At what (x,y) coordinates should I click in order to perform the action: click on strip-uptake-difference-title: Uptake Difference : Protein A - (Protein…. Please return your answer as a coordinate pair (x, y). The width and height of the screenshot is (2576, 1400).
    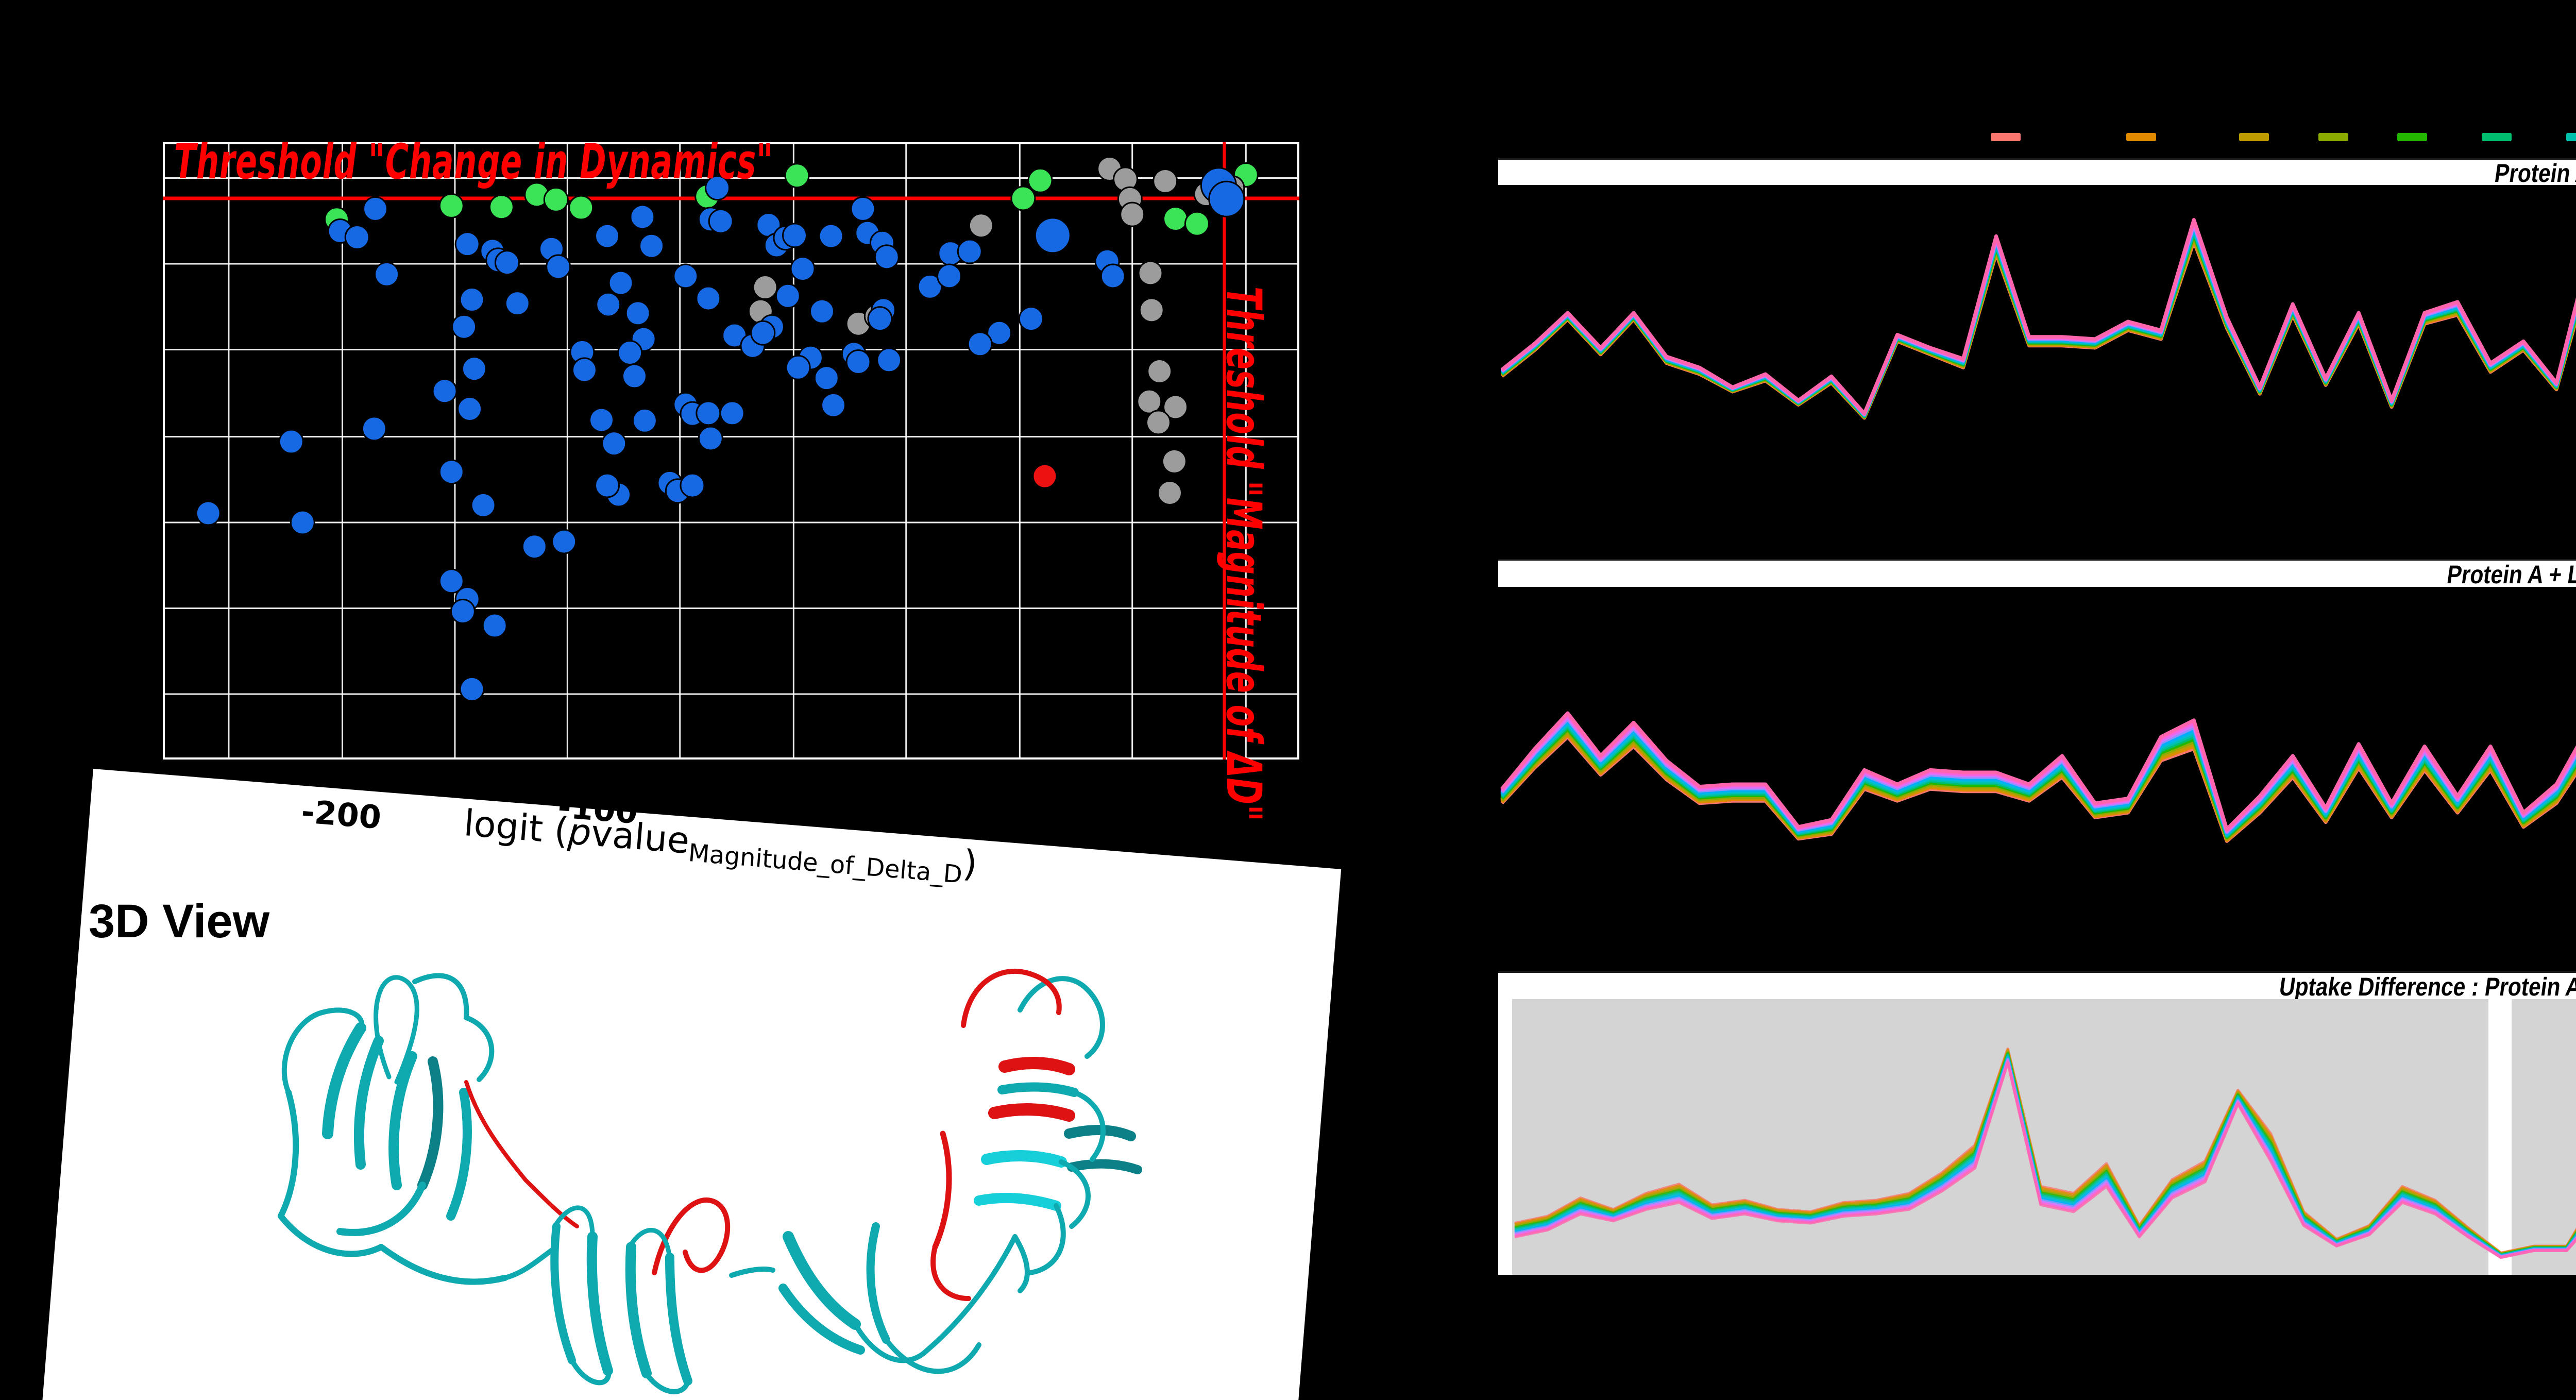
    Looking at the image, I should click on (2426, 986).